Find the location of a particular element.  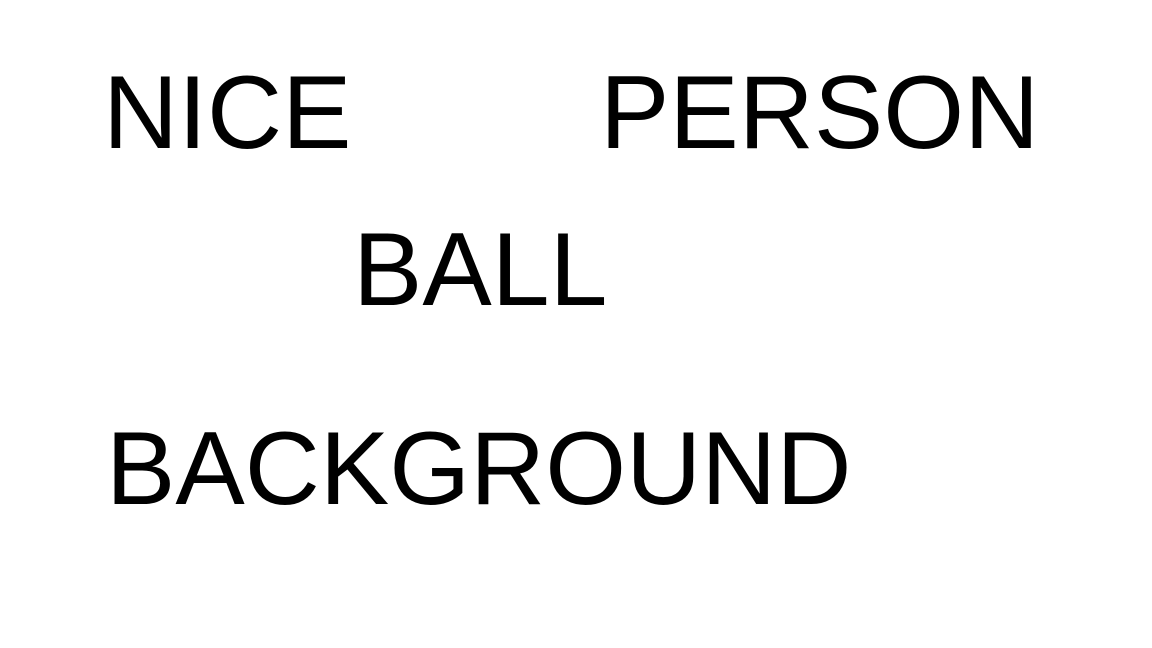

word-nice: NICE is located at coordinates (227, 113).